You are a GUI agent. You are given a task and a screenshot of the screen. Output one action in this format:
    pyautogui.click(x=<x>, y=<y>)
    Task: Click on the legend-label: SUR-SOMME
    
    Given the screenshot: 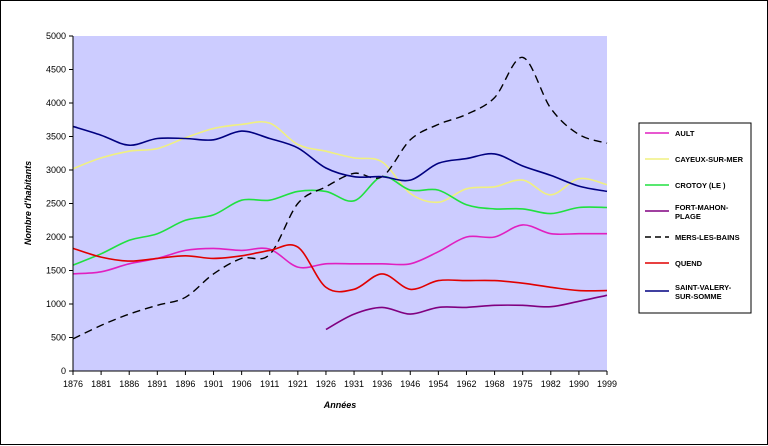 What is the action you would take?
    pyautogui.click(x=698, y=296)
    